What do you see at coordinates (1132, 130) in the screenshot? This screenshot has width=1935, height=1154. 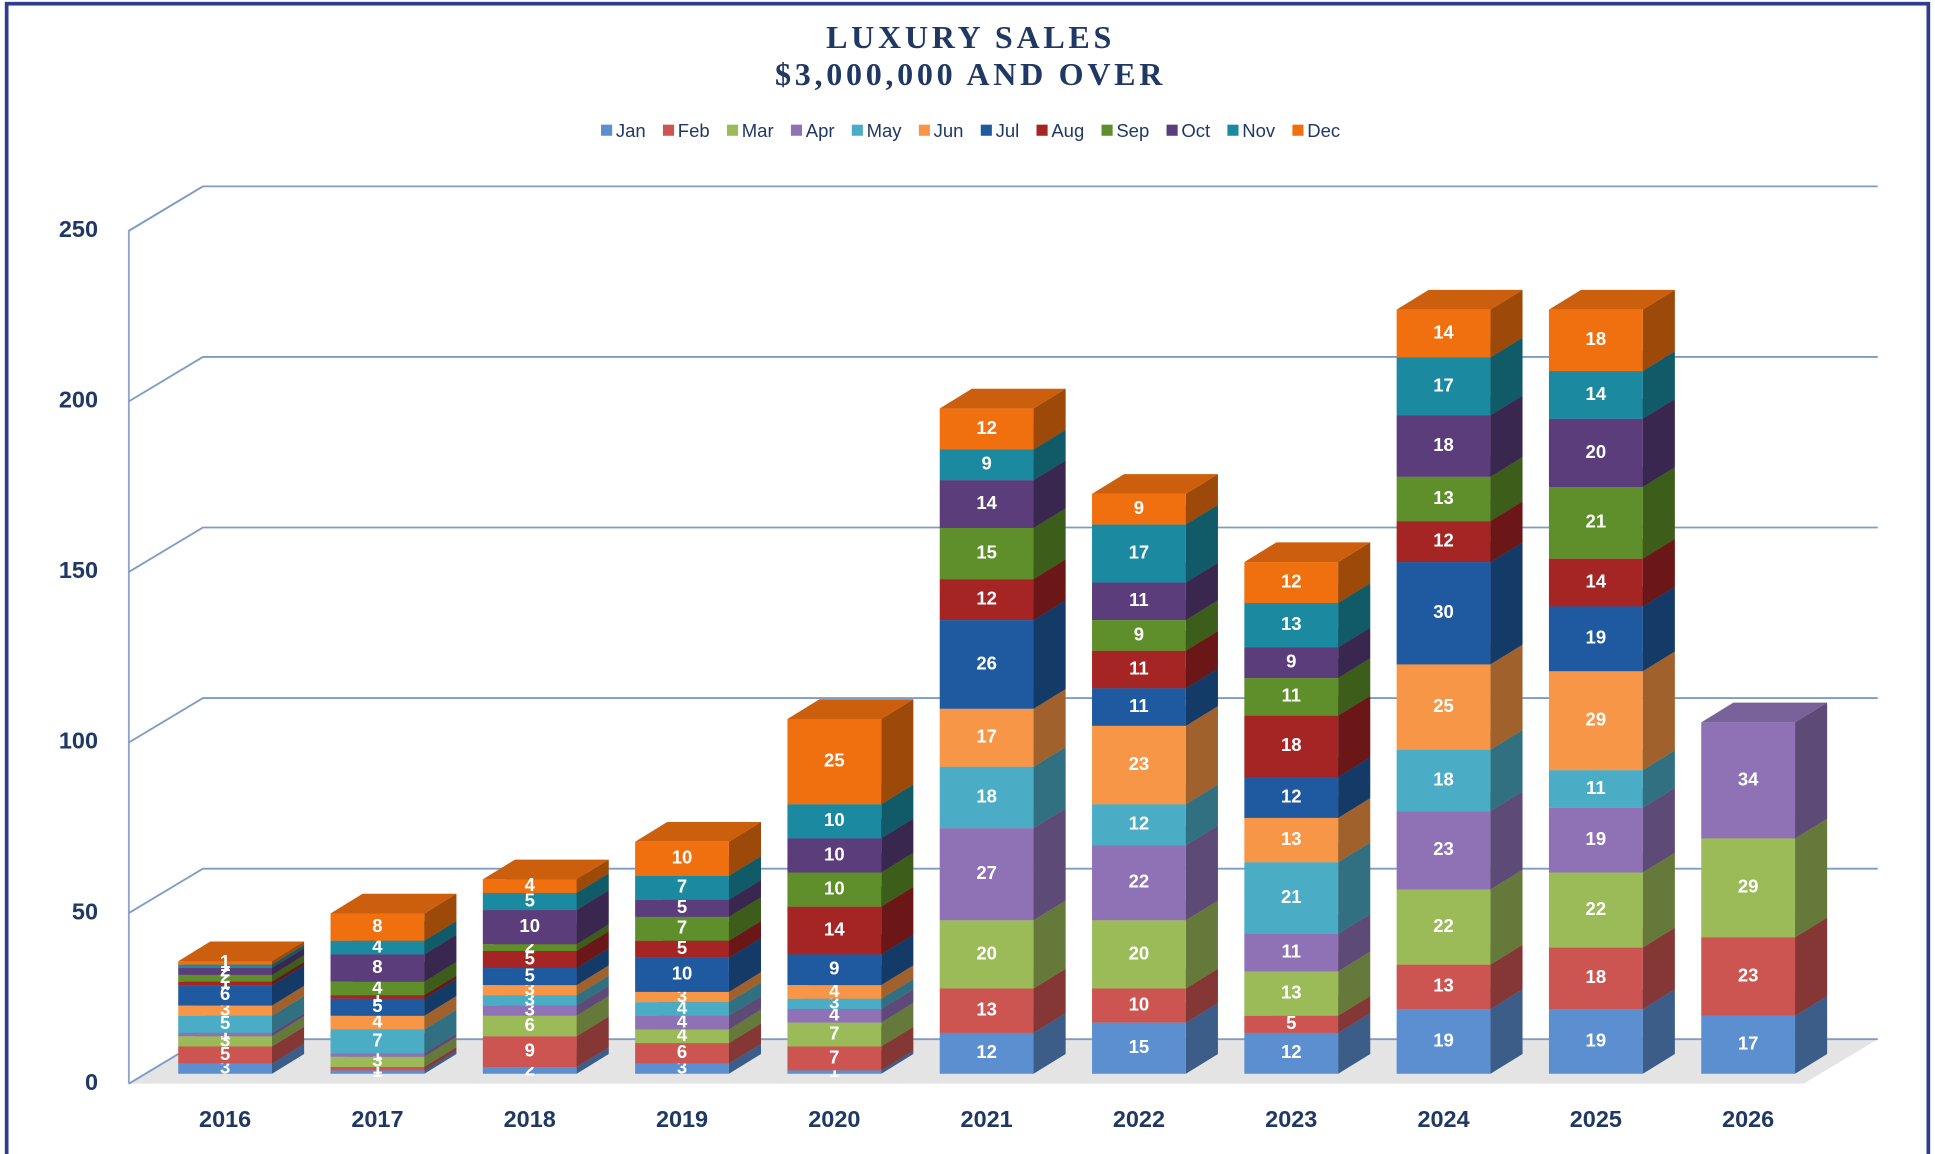 I see `legend-label: Sep` at bounding box center [1132, 130].